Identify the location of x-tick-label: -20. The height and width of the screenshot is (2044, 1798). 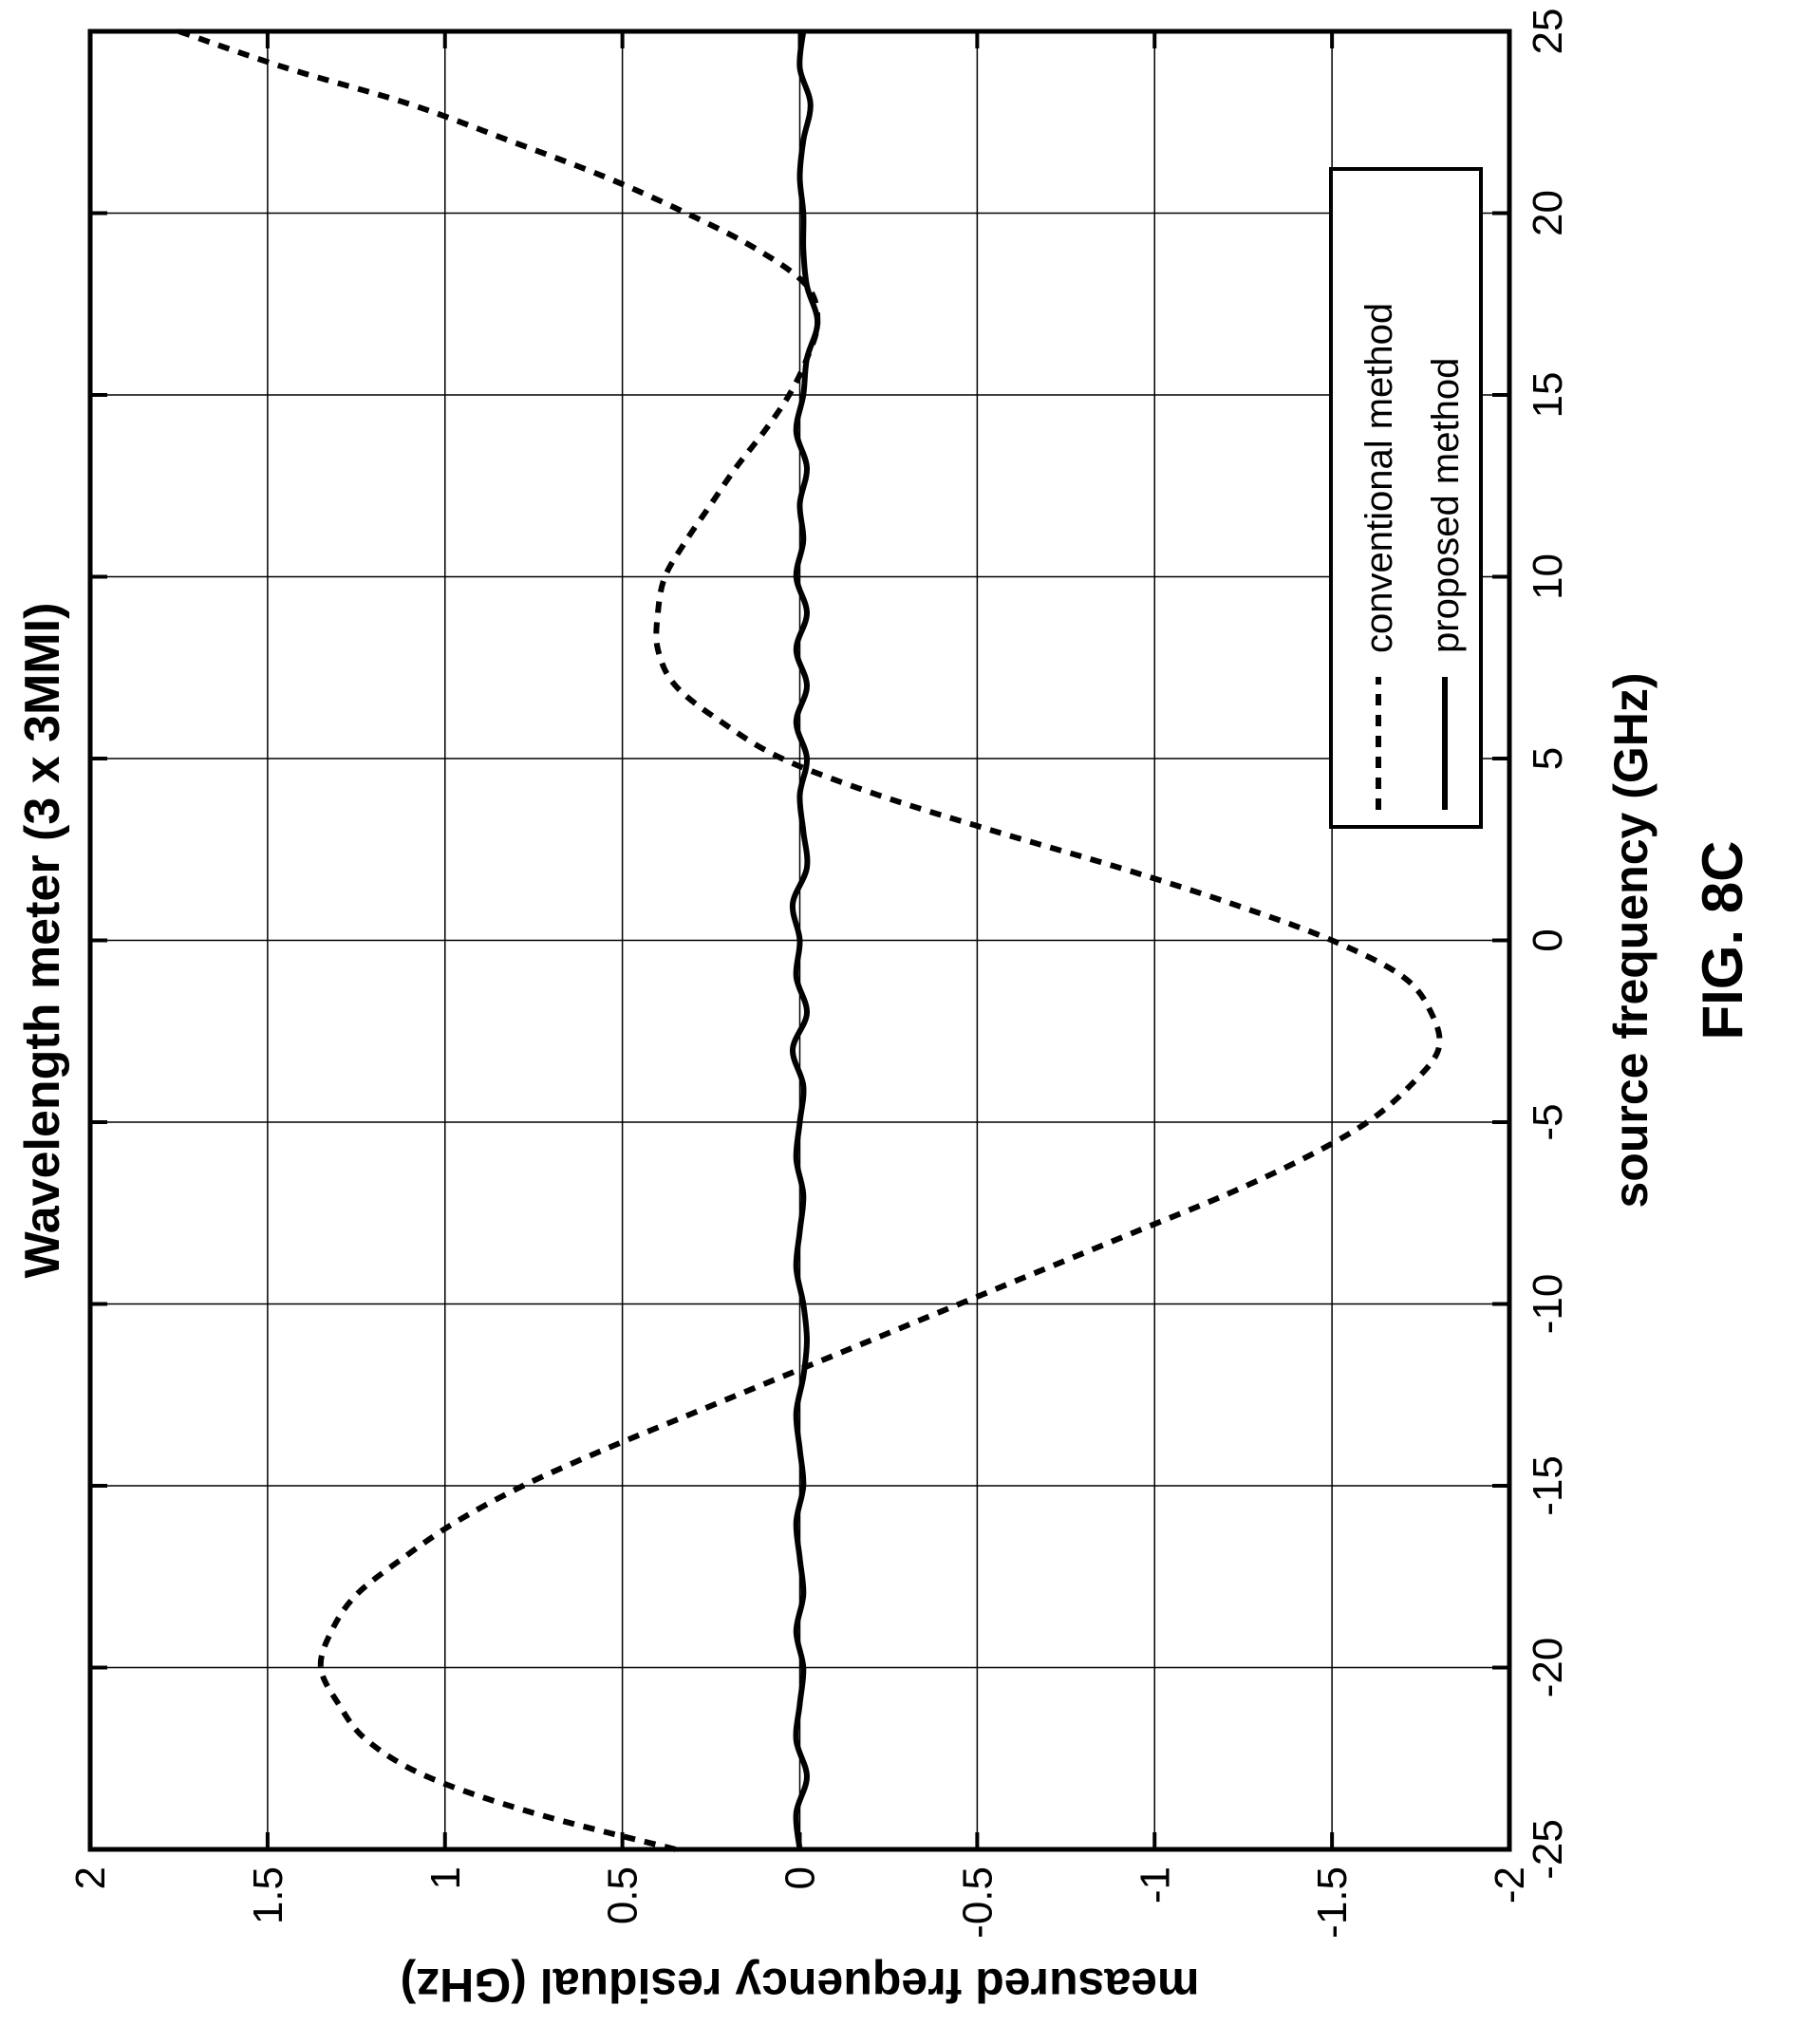
(1548, 1668).